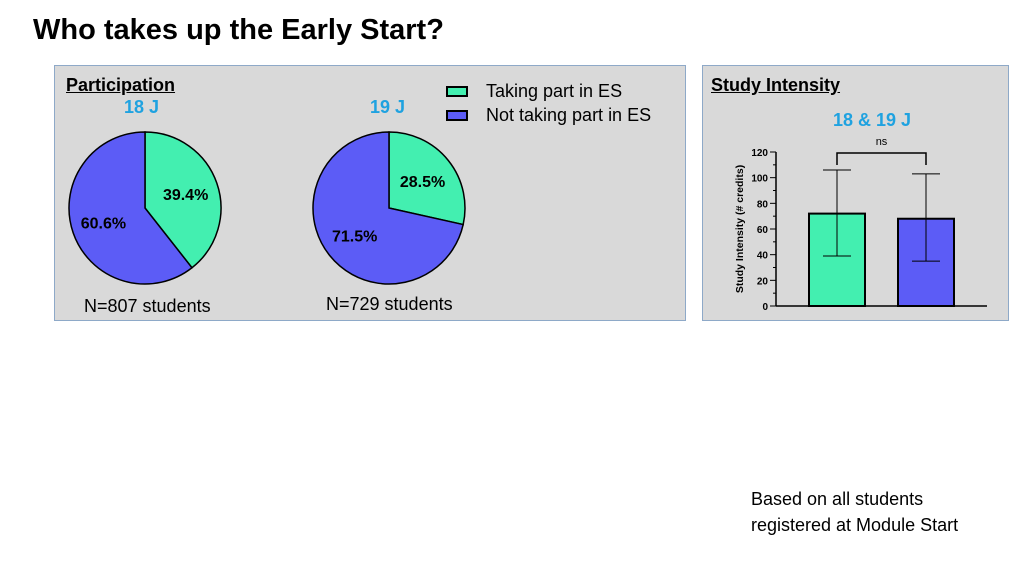 The image size is (1024, 576). I want to click on significance-bracket, so click(881, 158).